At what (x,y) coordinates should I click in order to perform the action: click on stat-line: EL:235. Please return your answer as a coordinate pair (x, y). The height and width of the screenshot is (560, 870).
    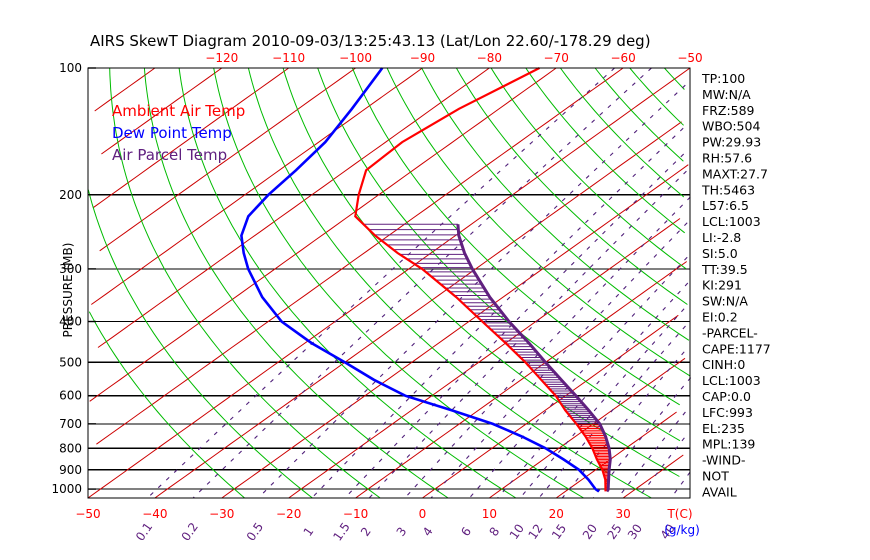
    Looking at the image, I should click on (723, 428).